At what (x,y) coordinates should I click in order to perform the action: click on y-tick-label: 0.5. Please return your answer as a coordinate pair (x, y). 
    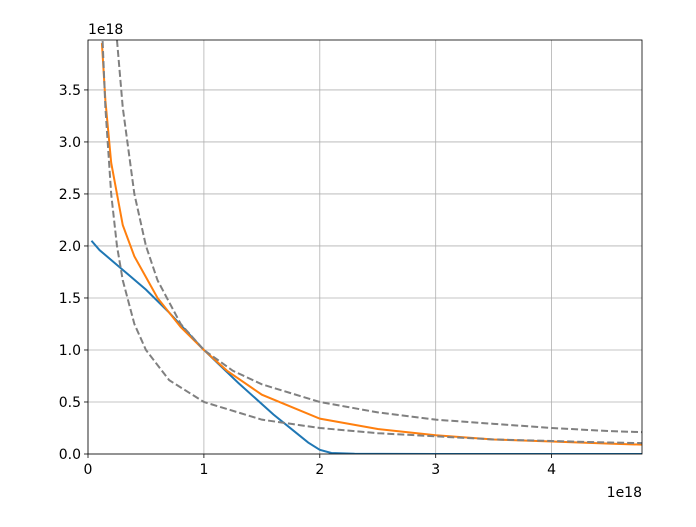
    Looking at the image, I should click on (70, 403).